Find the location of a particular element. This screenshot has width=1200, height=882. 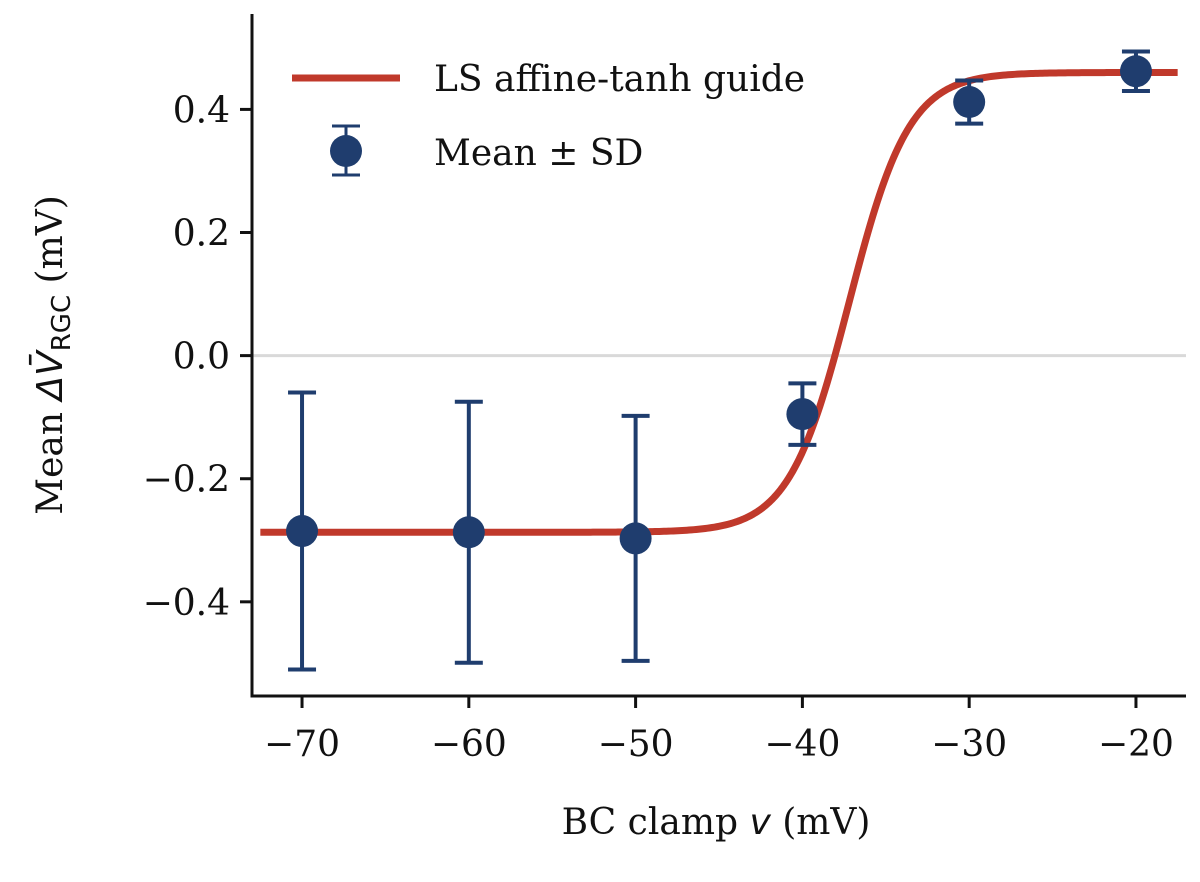

y-tick-label: 0.4 is located at coordinates (201, 110).